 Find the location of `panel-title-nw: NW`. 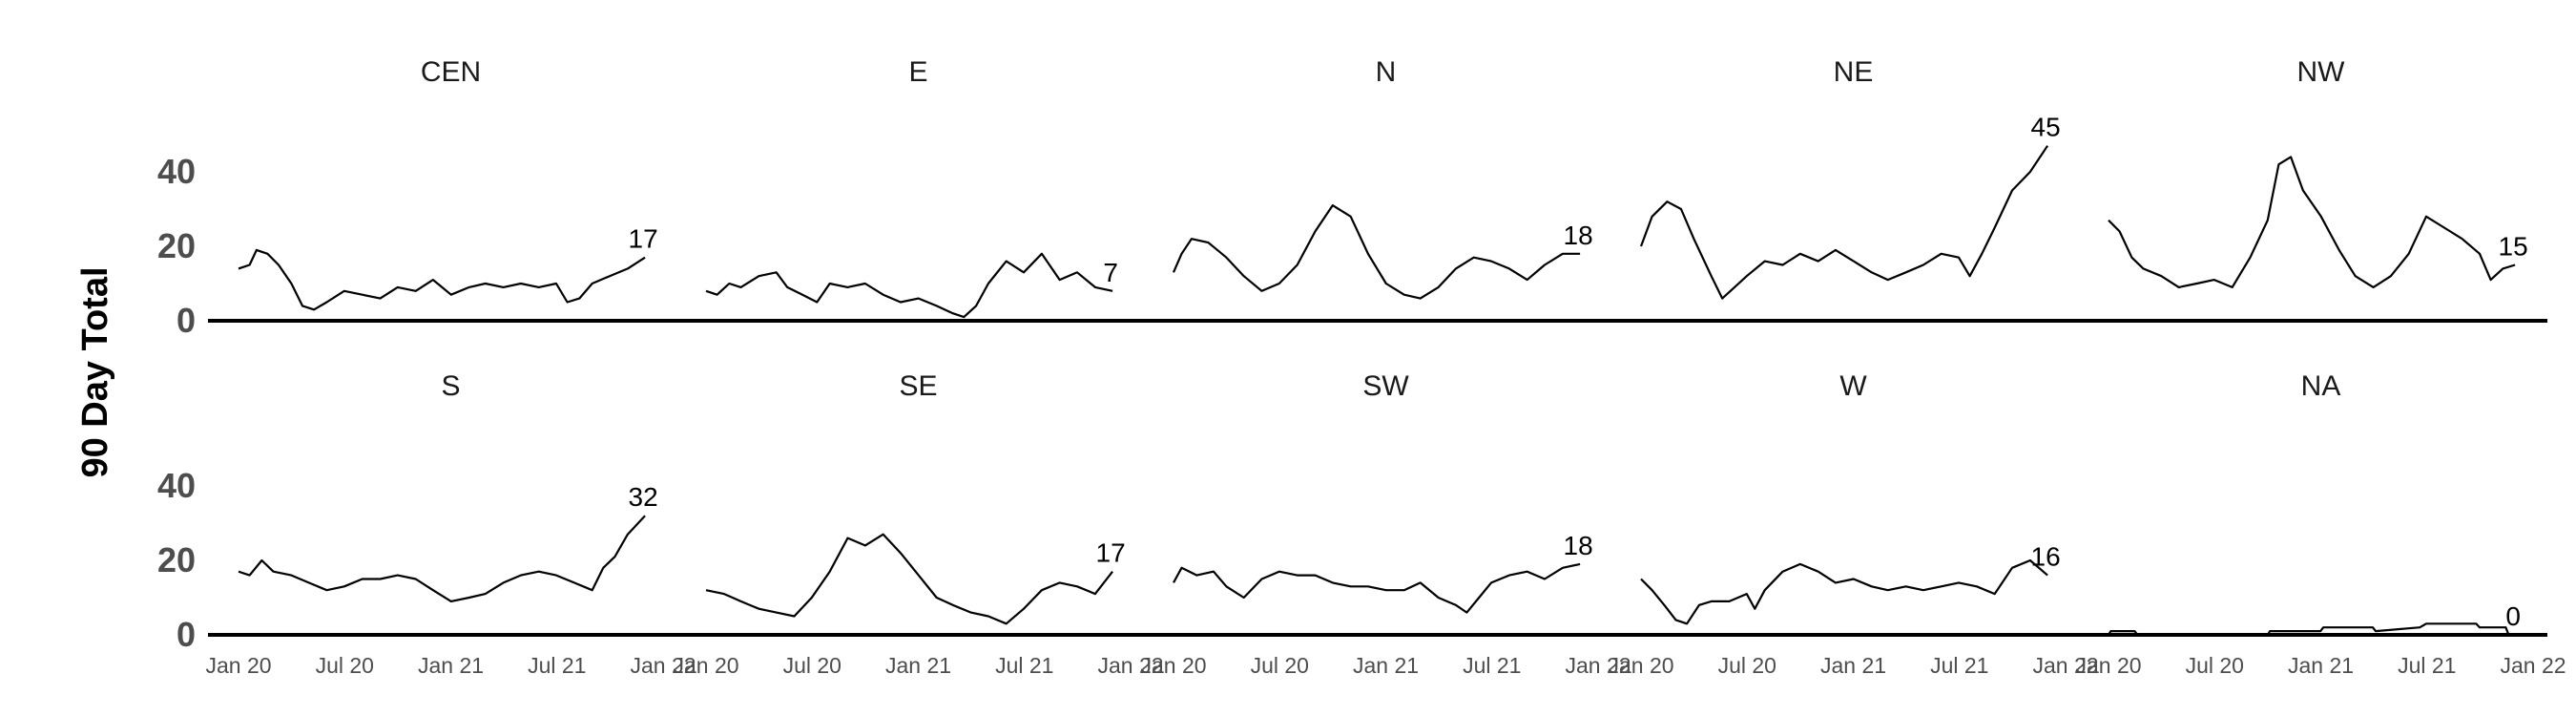

panel-title-nw: NW is located at coordinates (2321, 72).